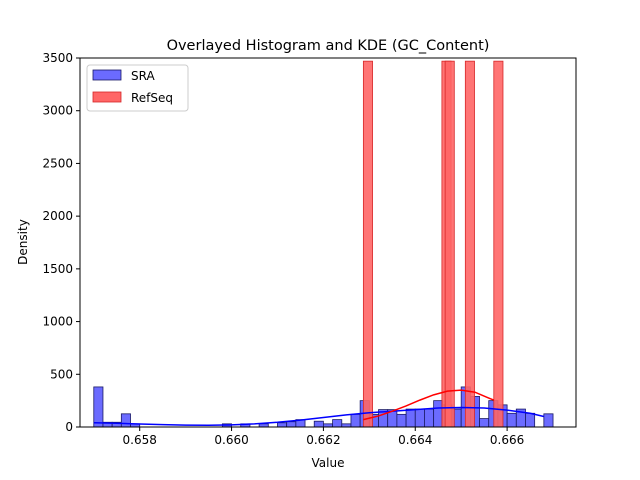 The image size is (640, 480). What do you see at coordinates (152, 98) in the screenshot?
I see `refseq-legend-label: RefSeq` at bounding box center [152, 98].